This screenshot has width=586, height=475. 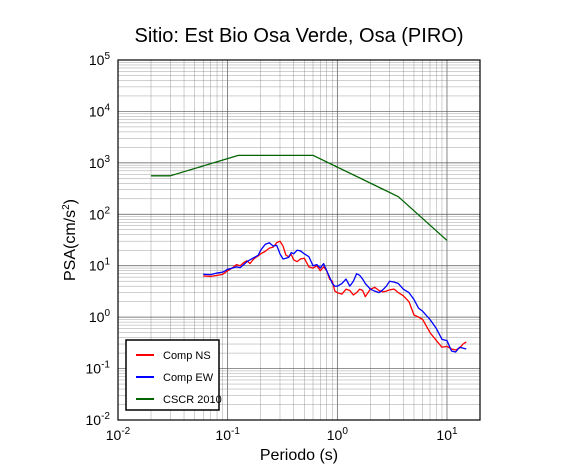 I want to click on legend-label-0: Comp NS, so click(x=187, y=356).